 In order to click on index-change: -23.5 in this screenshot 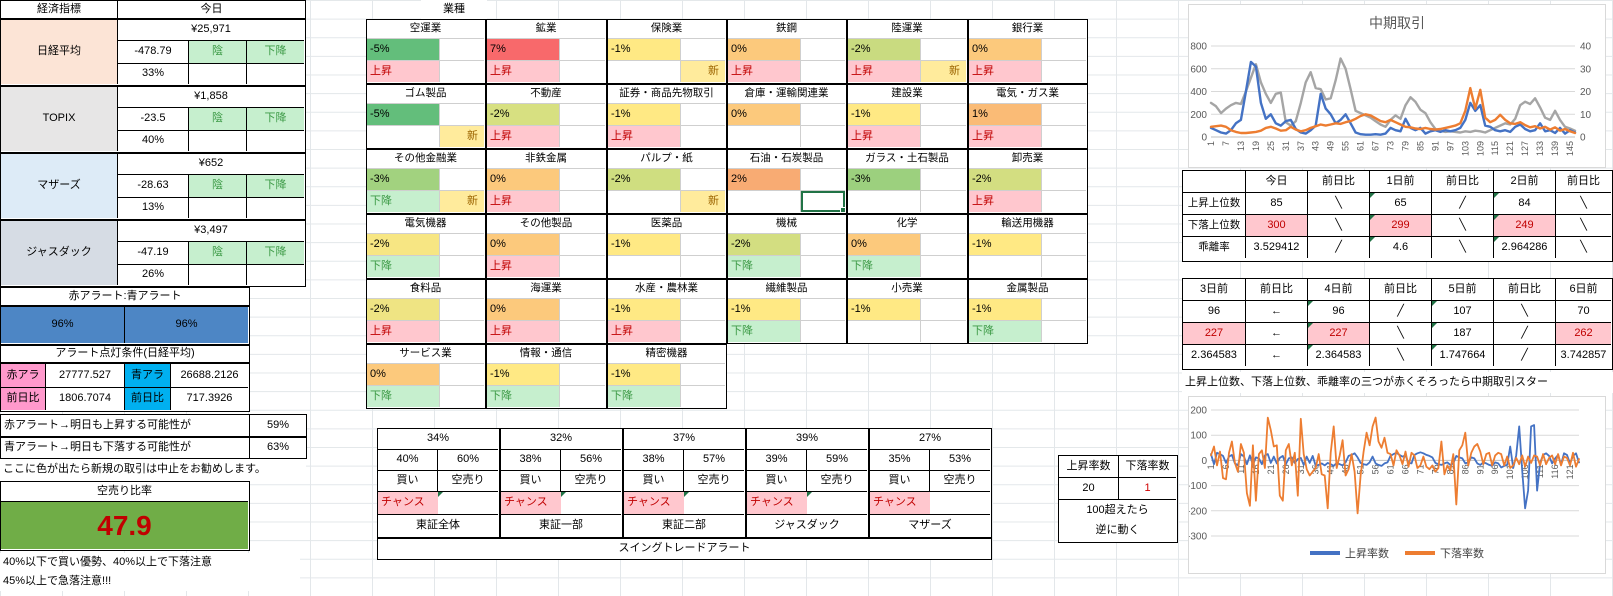, I will do `click(153, 119)`.